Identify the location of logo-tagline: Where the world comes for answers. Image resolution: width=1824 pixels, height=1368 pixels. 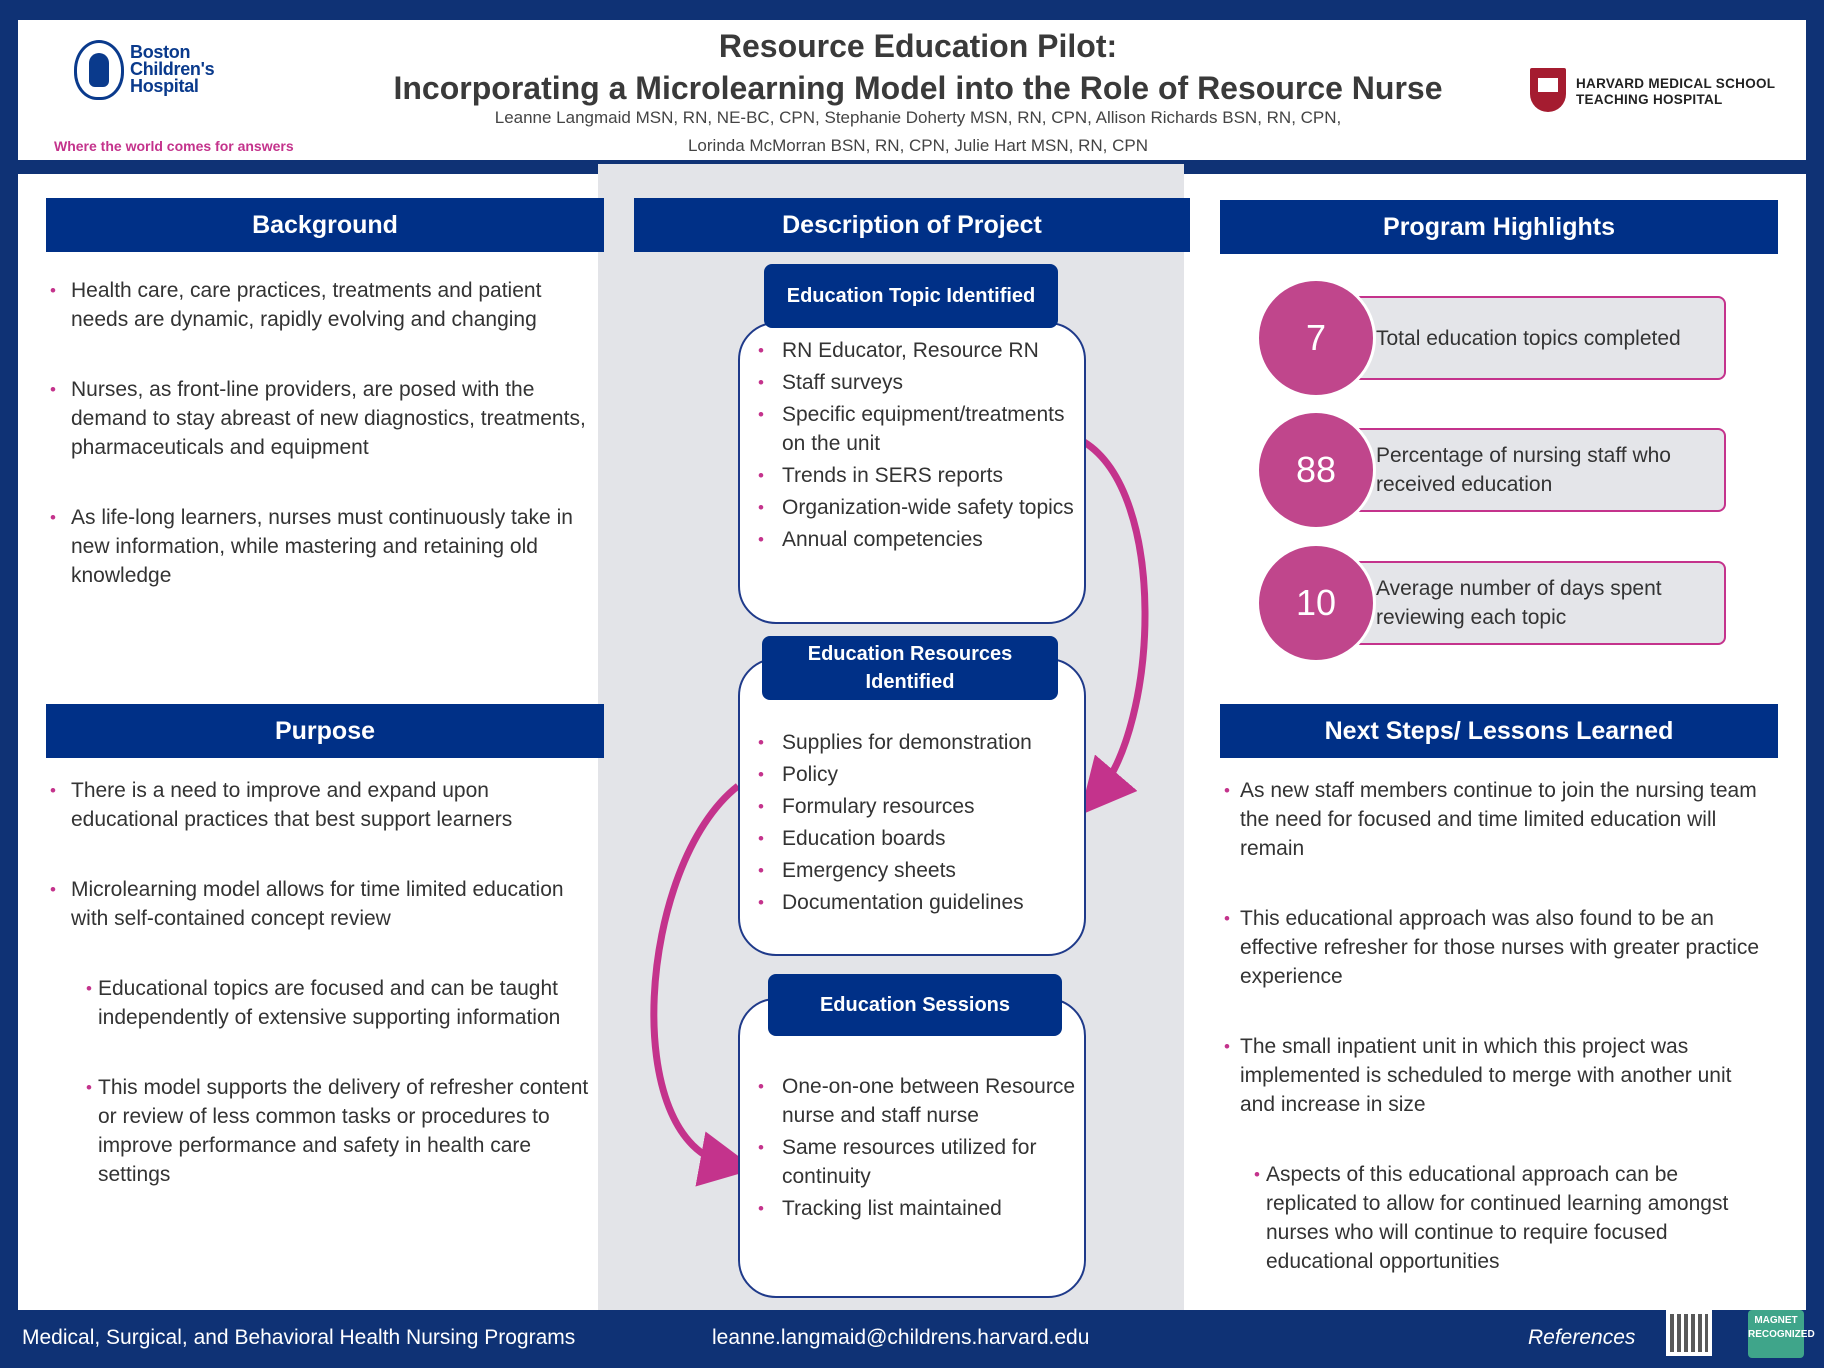
(174, 146).